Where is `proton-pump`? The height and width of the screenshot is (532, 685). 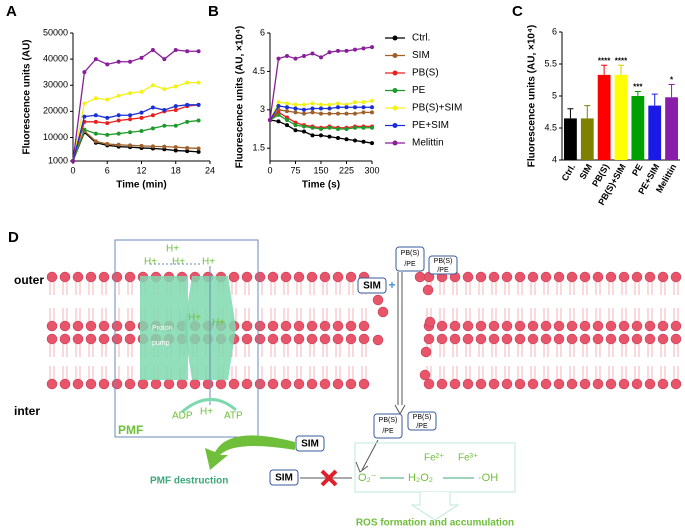 proton-pump is located at coordinates (164, 328).